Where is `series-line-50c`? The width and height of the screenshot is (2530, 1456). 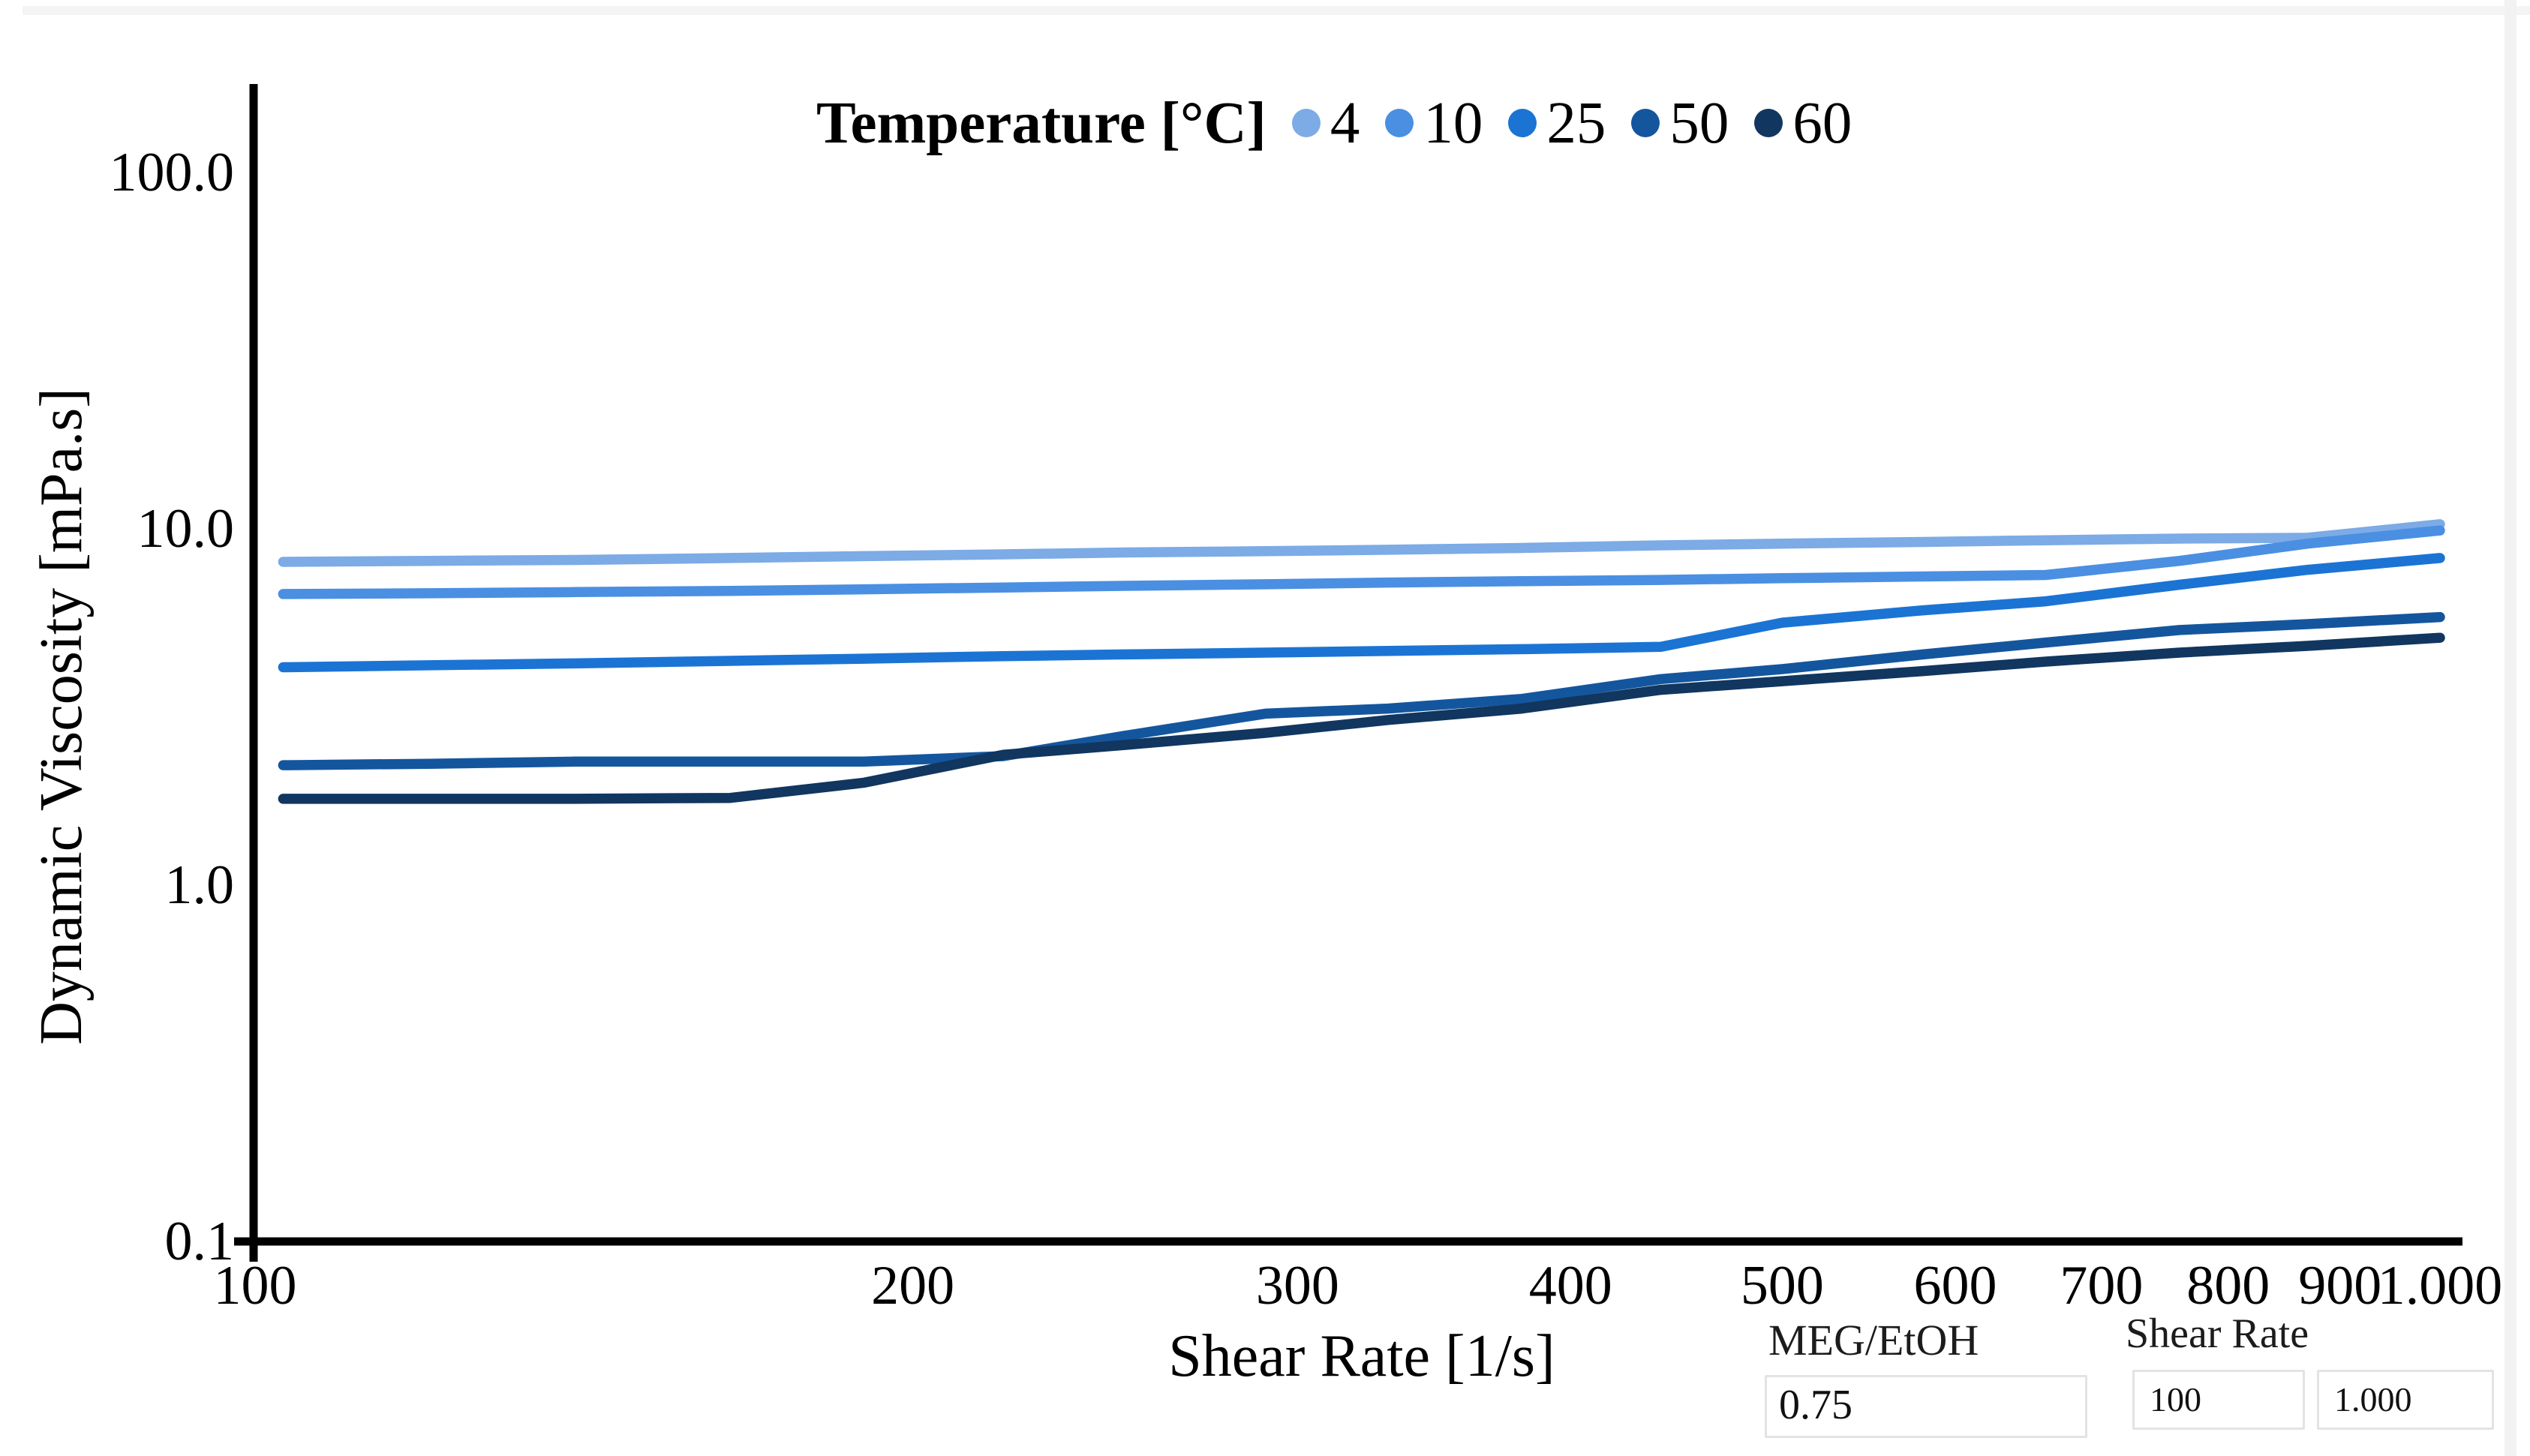
series-line-50c is located at coordinates (1361, 690).